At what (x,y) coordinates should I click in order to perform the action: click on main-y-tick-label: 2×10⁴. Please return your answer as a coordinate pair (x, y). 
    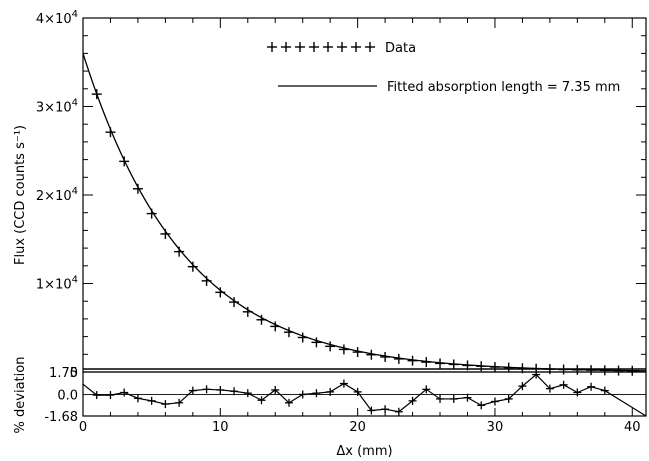
    Looking at the image, I should click on (57, 195).